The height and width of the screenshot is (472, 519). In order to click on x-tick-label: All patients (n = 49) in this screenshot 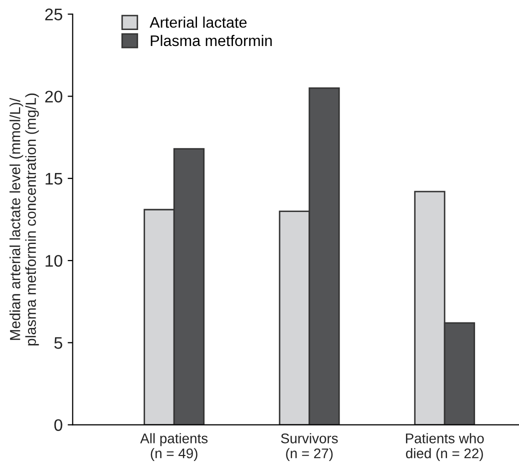, I will do `click(174, 447)`.